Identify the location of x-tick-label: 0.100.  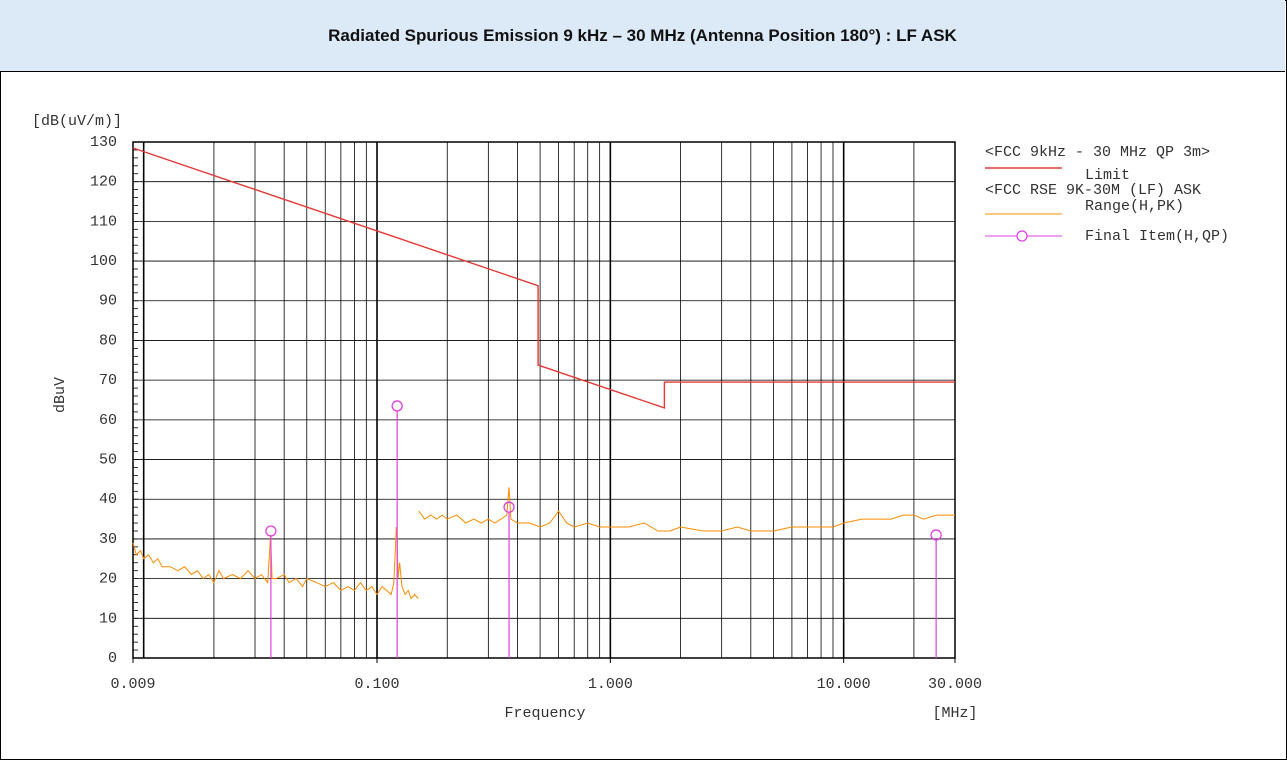
(377, 684).